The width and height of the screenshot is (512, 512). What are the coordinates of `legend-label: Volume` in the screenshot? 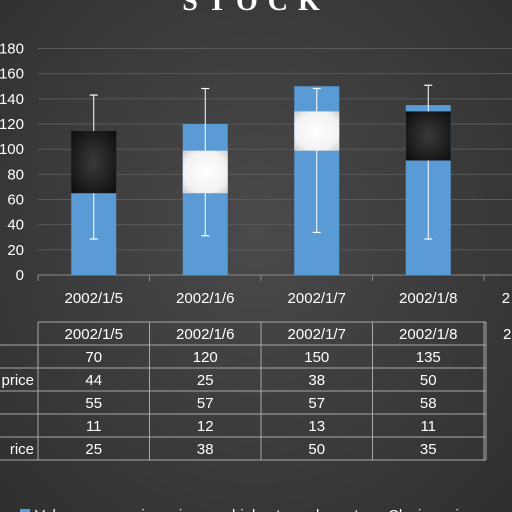 It's located at (60, 509).